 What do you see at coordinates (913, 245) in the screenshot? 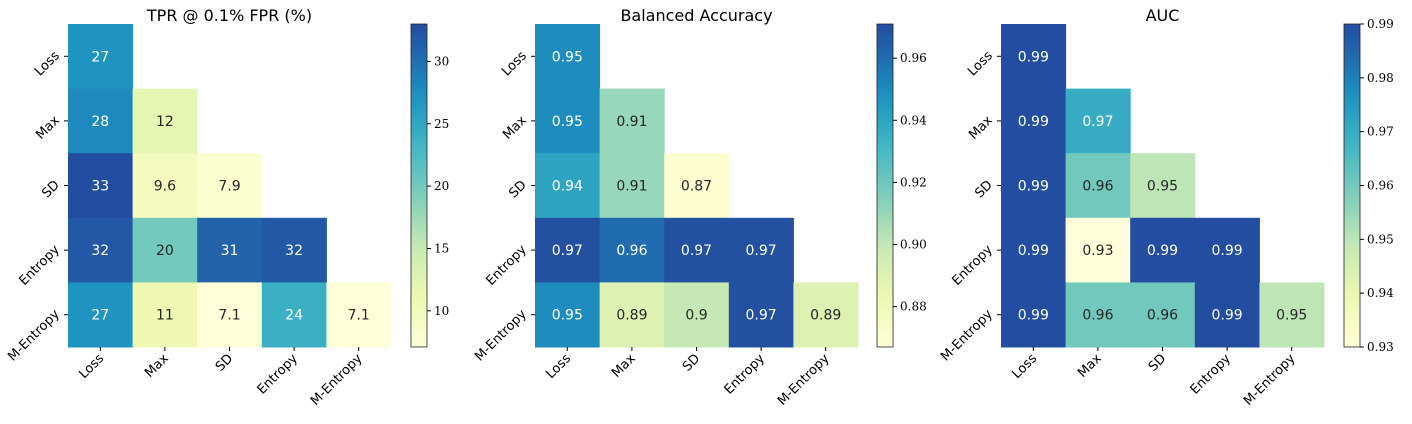
I see `colorbar-tick-label: 0.90` at bounding box center [913, 245].